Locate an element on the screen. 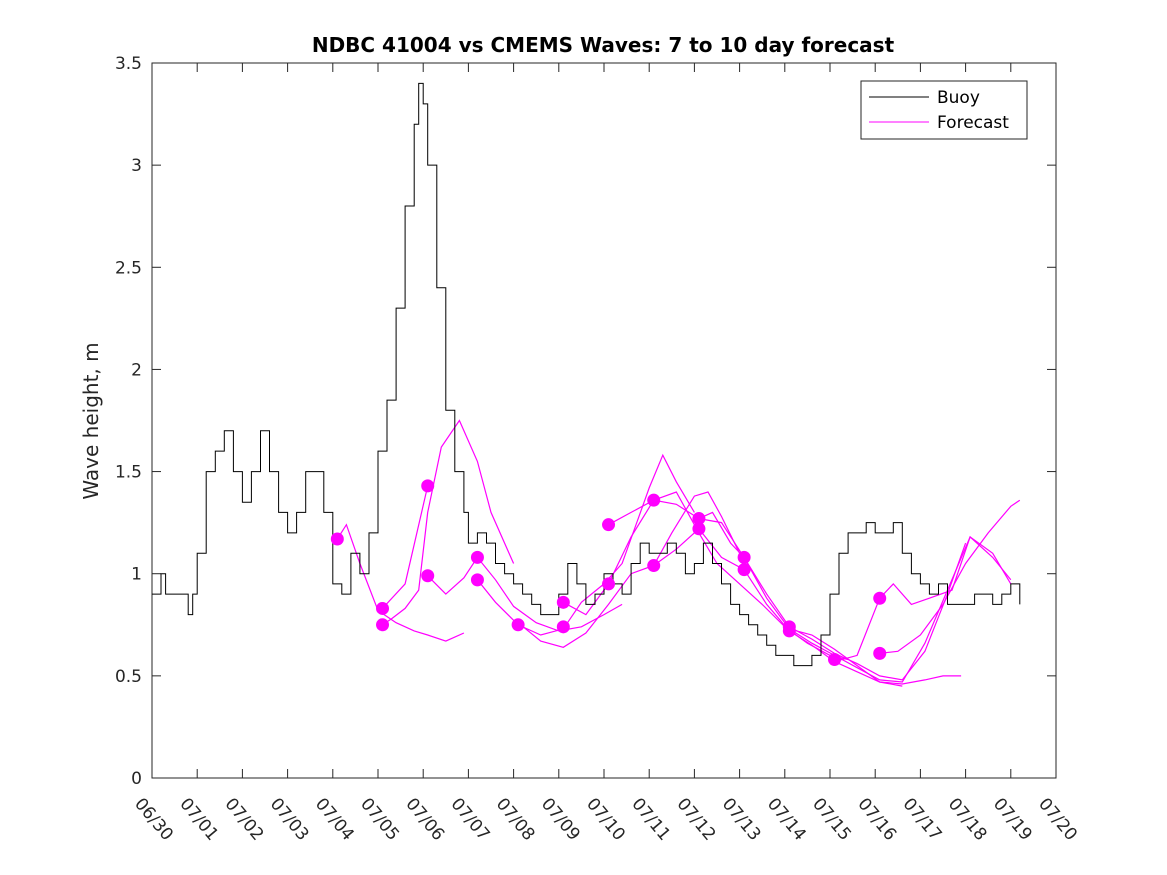  y-tick-label: 3.5 is located at coordinates (128, 64).